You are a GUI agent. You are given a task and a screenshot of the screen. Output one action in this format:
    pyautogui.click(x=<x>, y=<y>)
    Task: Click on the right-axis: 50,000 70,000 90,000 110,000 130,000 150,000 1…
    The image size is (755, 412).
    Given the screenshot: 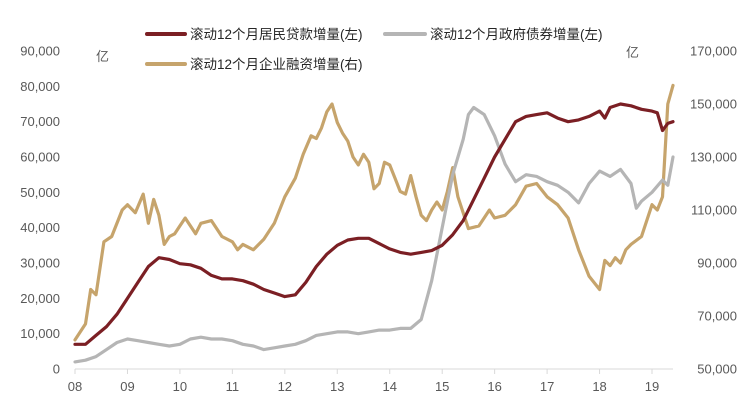 What is the action you would take?
    pyautogui.click(x=713, y=210)
    